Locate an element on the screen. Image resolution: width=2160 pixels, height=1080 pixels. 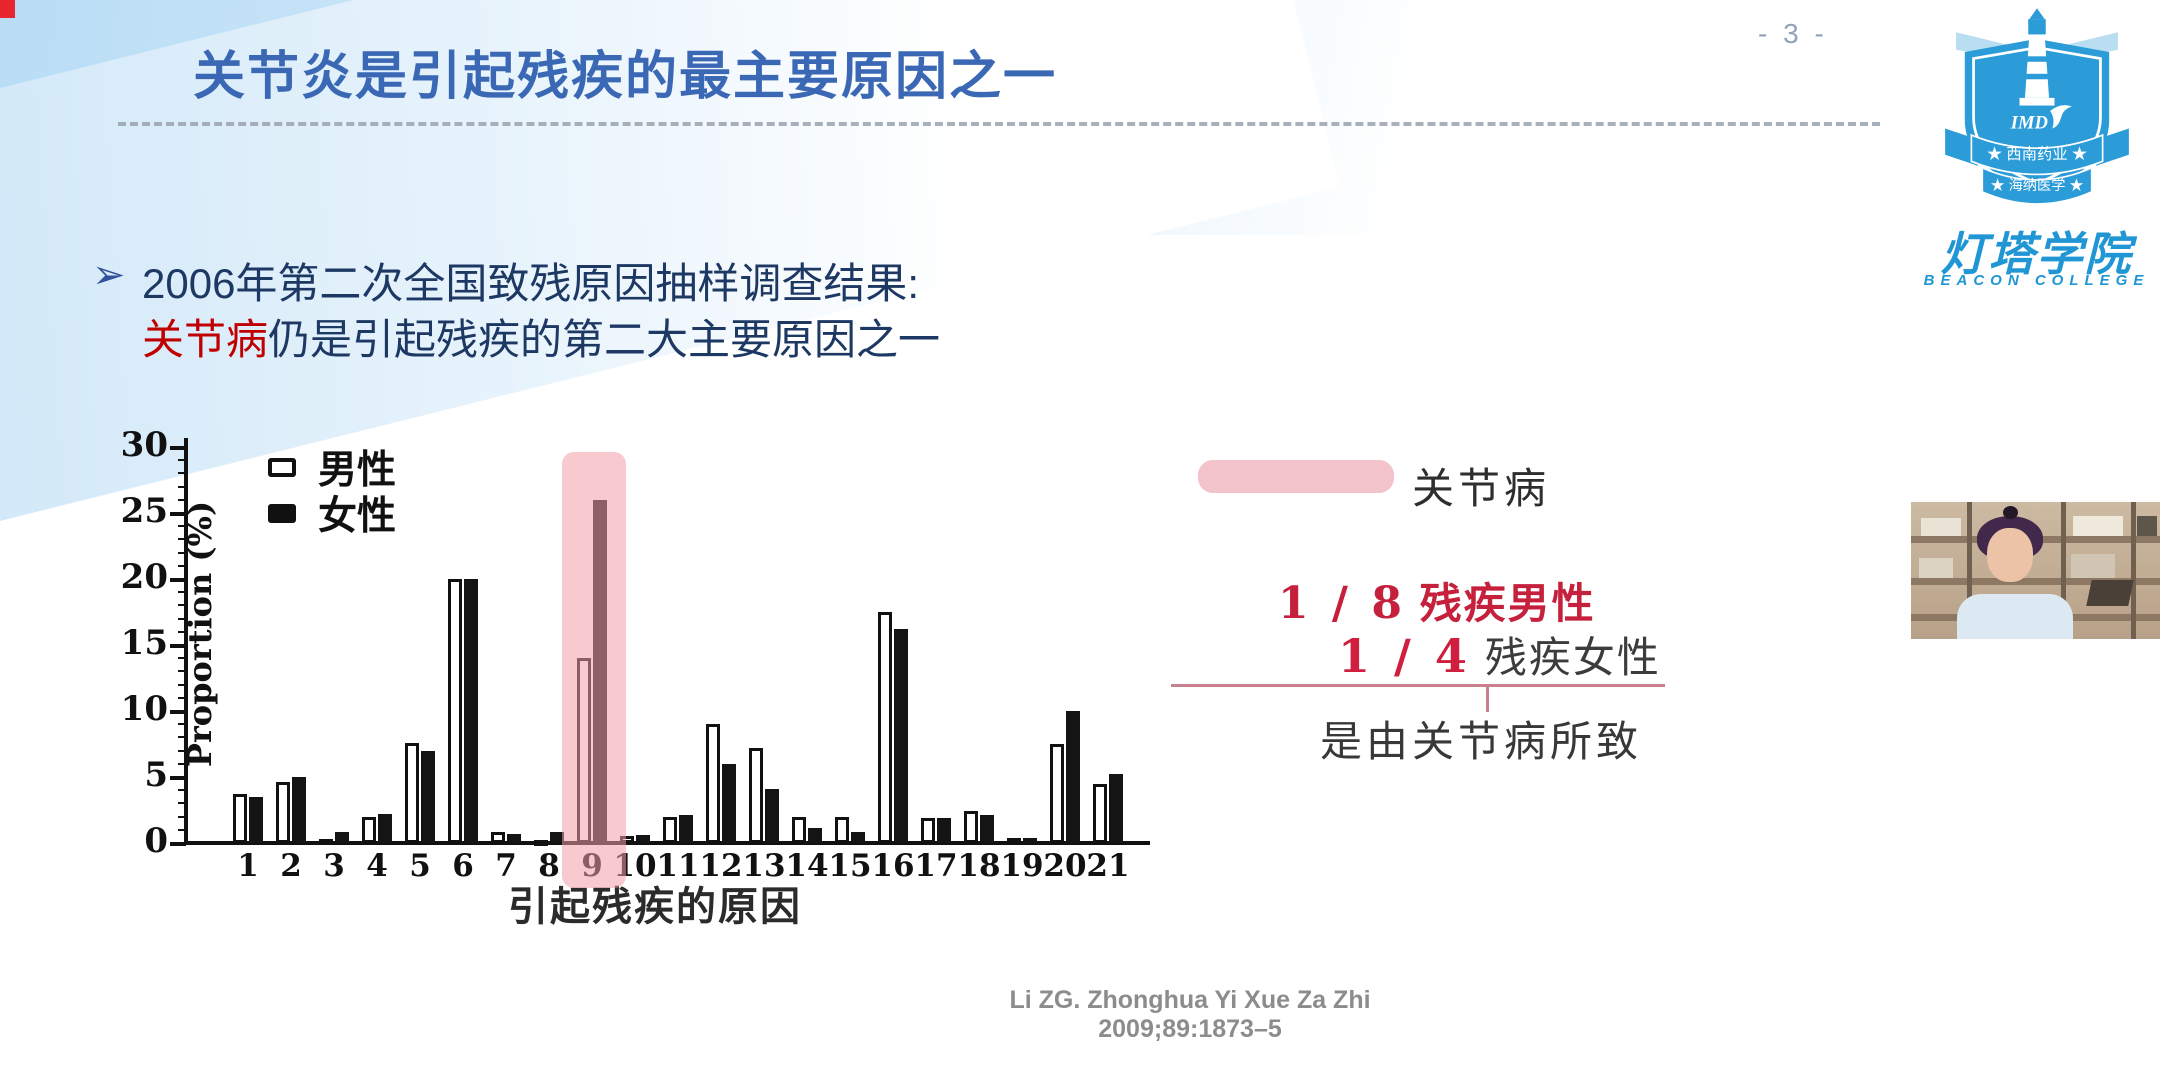
x-tick-label: 17 is located at coordinates (936, 866).